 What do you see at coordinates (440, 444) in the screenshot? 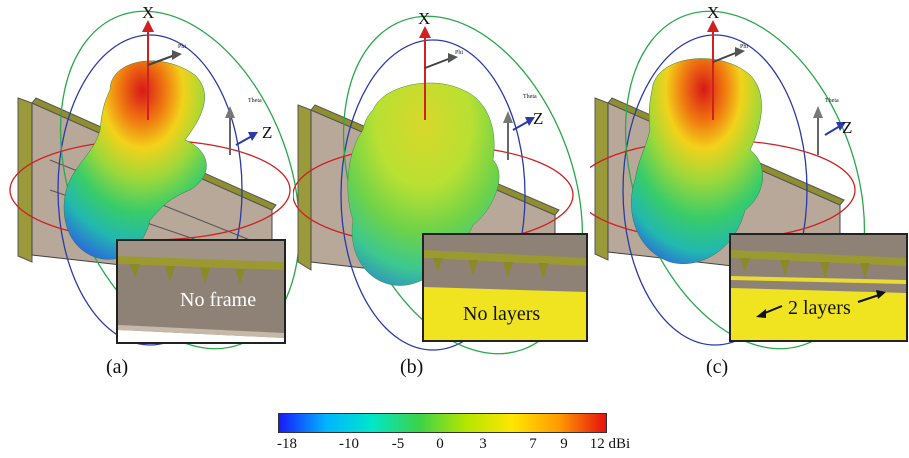
I see `colorbar-tick: 0` at bounding box center [440, 444].